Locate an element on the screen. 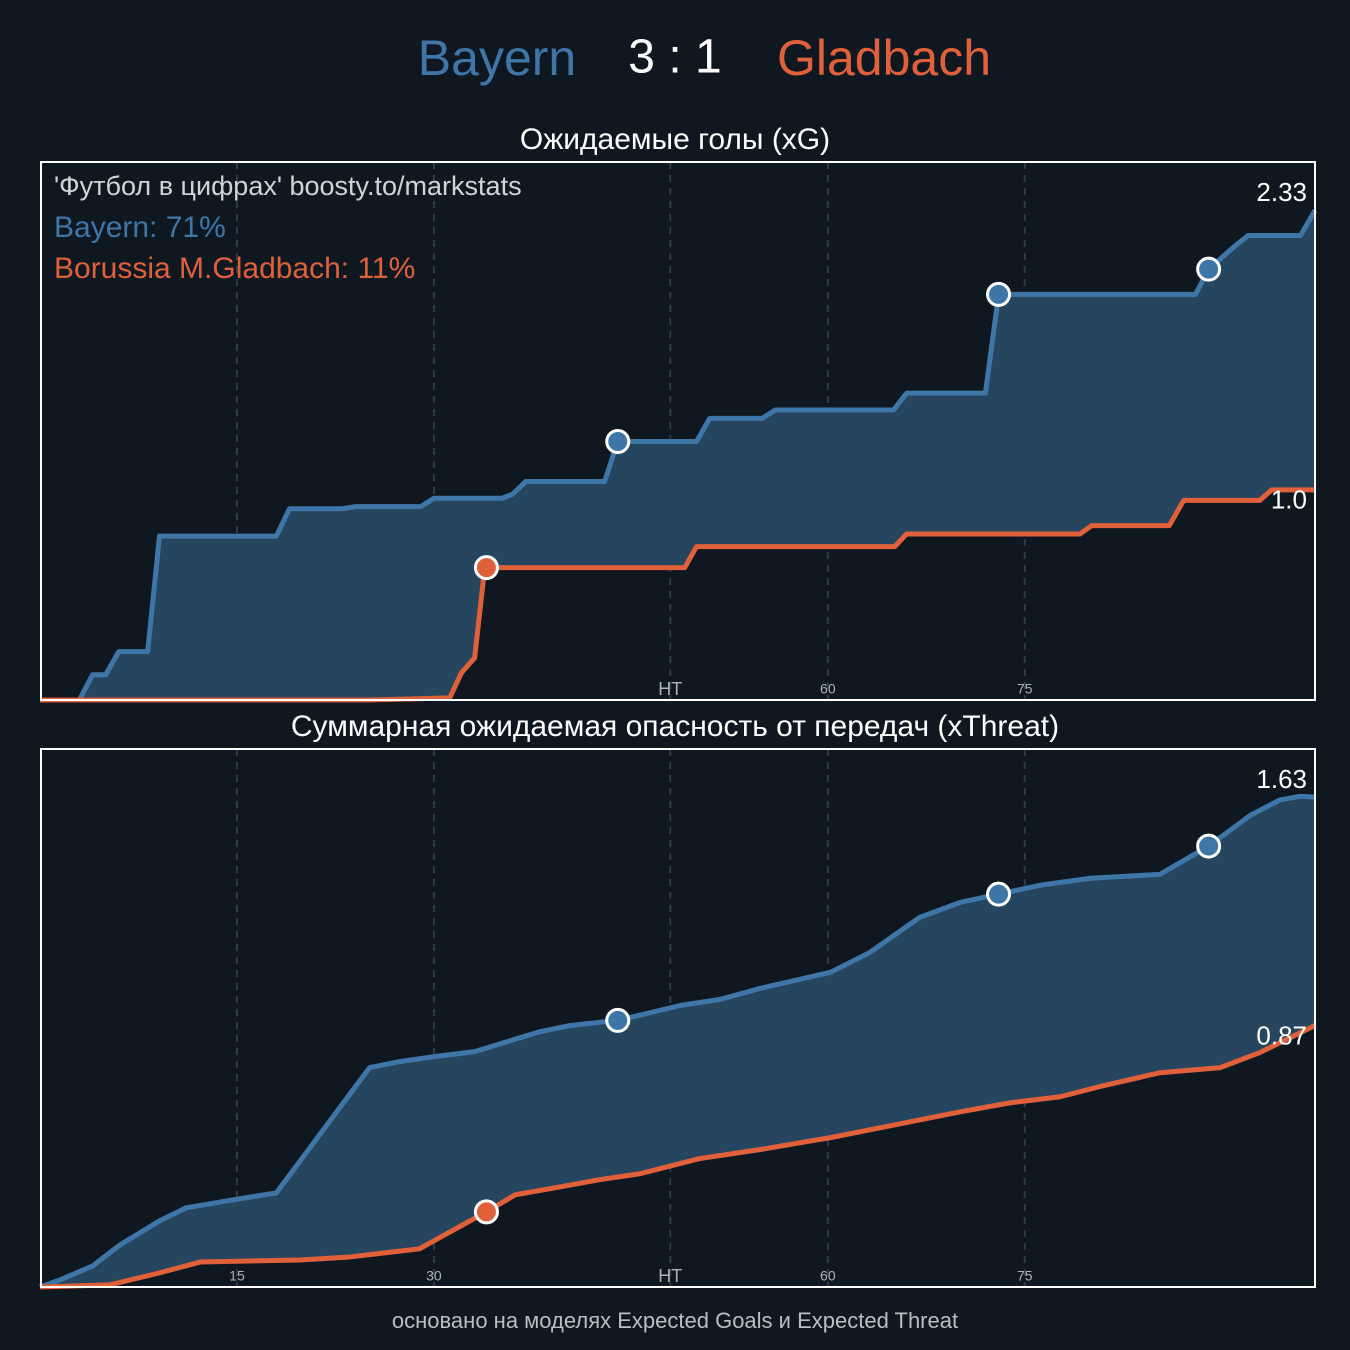  score: 3 : 1 is located at coordinates (674, 57).